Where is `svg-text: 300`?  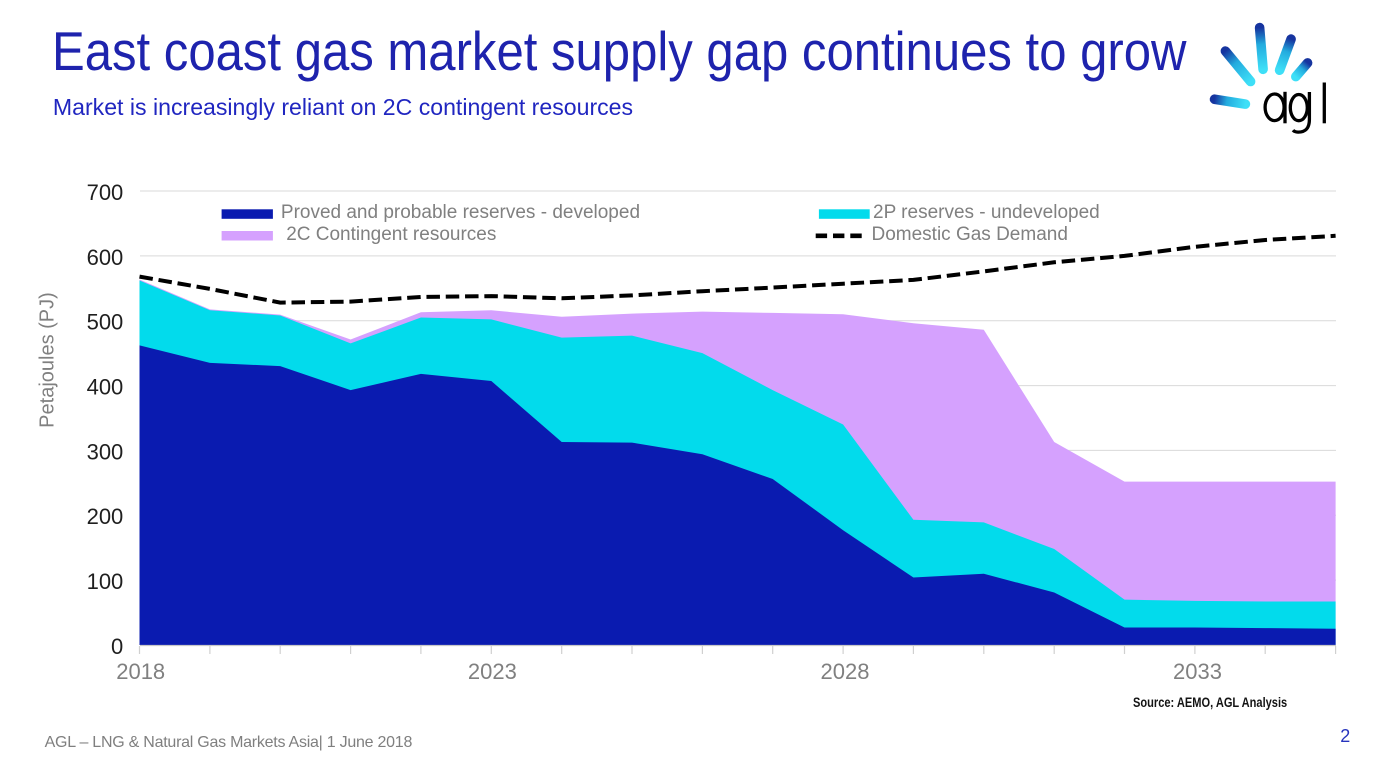
svg-text: 300 is located at coordinates (105, 451).